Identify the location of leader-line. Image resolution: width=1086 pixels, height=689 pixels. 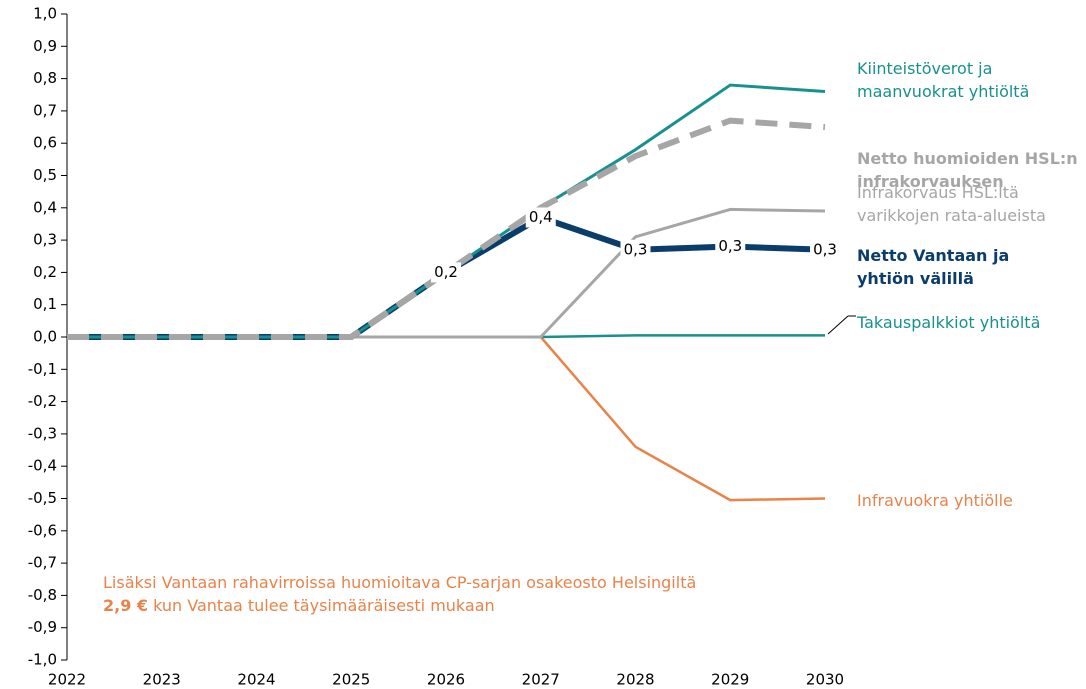
(838, 325).